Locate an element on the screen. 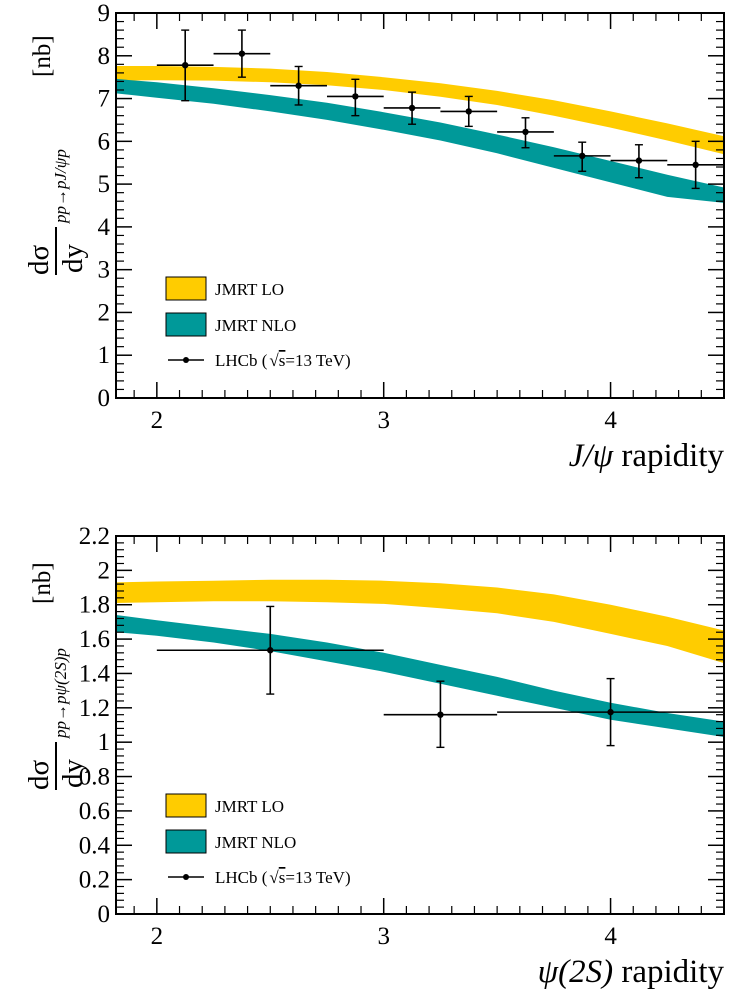  y-tick-label: 6 is located at coordinates (104, 141).